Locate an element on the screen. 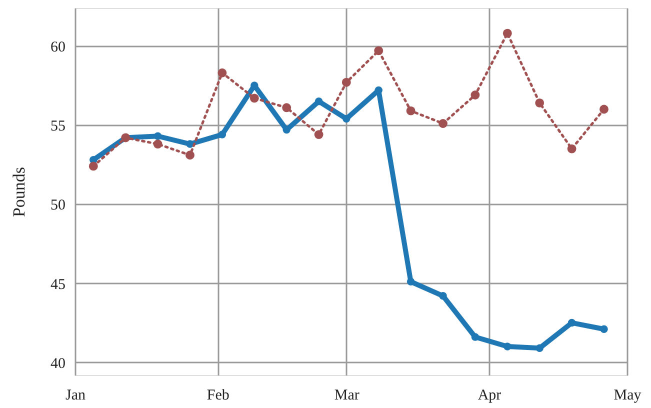  y-tick-label: 55 is located at coordinates (58, 126).